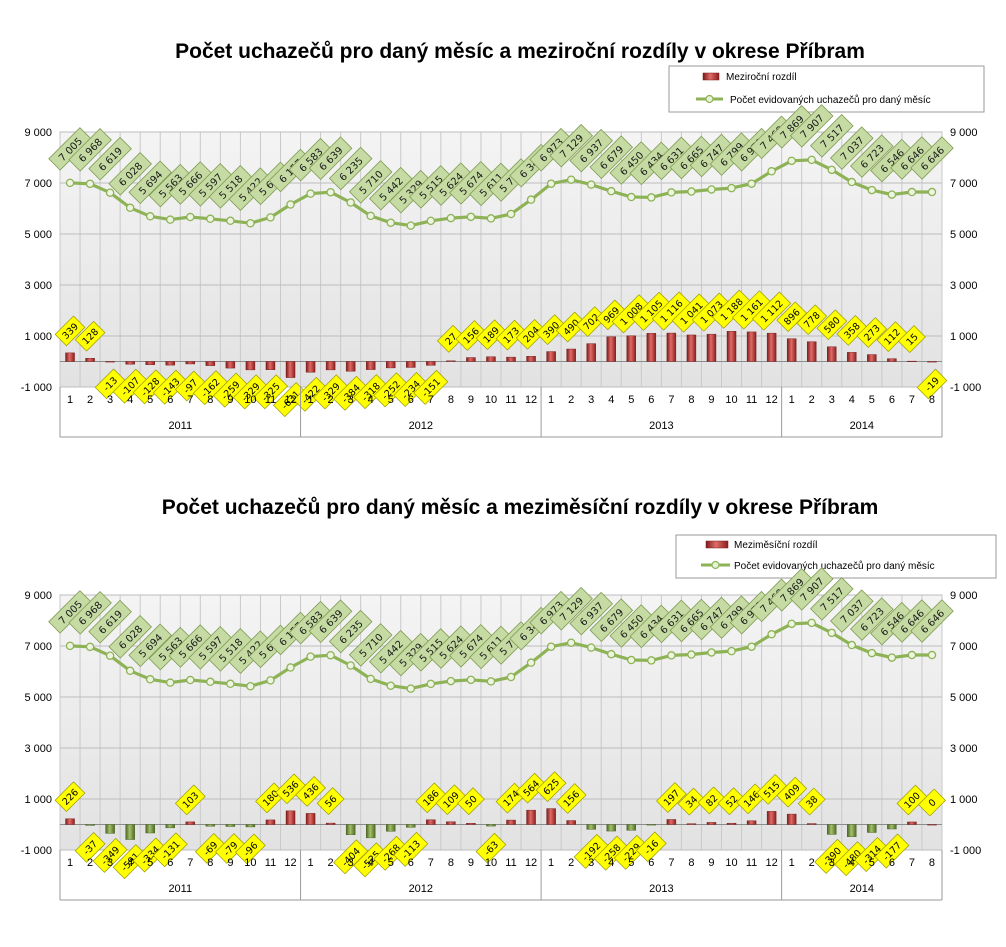 The width and height of the screenshot is (1006, 947). Describe the element at coordinates (964, 184) in the screenshot. I see `y-tick-label-right: 7 000` at that location.